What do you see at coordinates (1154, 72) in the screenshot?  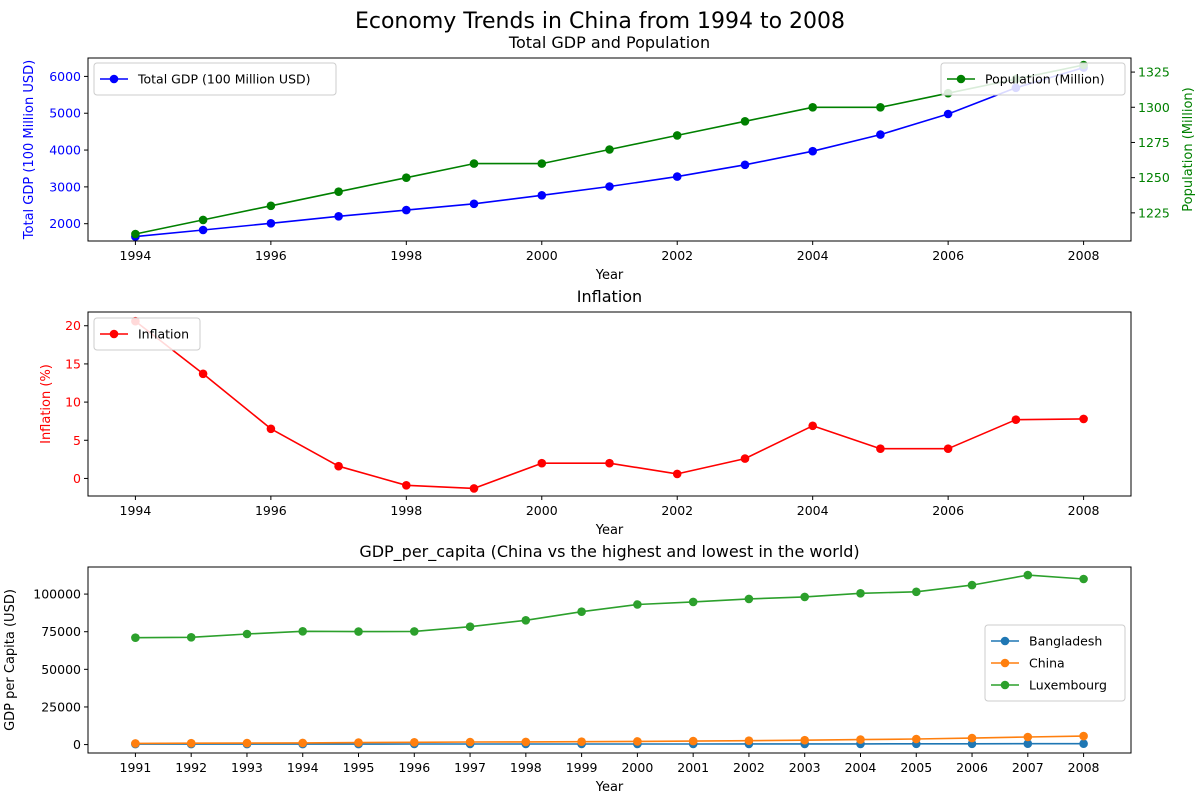 I see `y2-tick-label: 1325` at bounding box center [1154, 72].